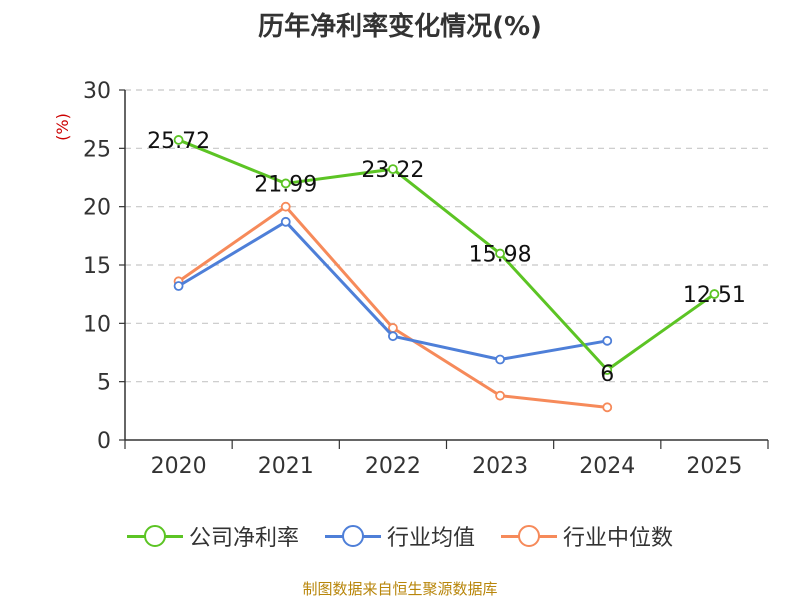  Describe the element at coordinates (393, 466) in the screenshot. I see `x-tick-label: 2022` at that location.